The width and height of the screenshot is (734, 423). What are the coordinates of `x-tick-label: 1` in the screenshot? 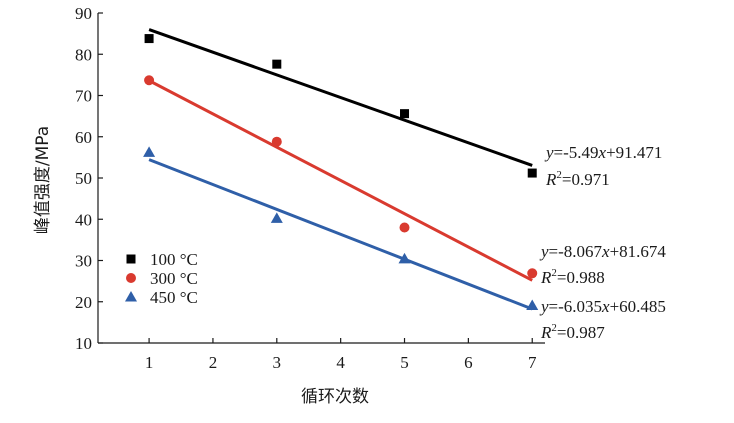 It's located at (149, 362).